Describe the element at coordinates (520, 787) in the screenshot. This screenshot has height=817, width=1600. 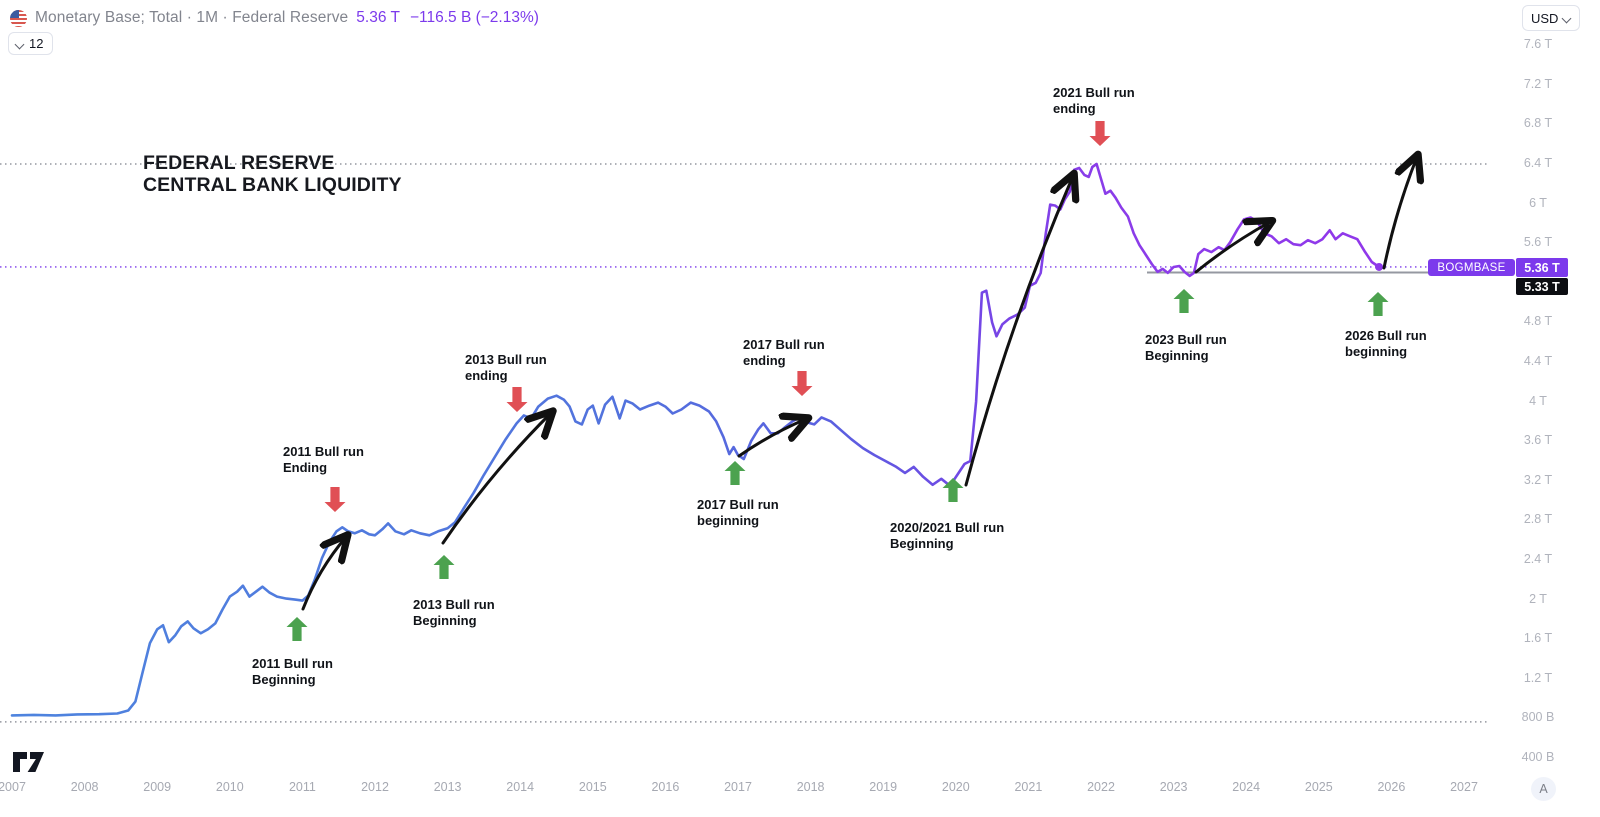
I see `x-axis-label: 2014` at that location.